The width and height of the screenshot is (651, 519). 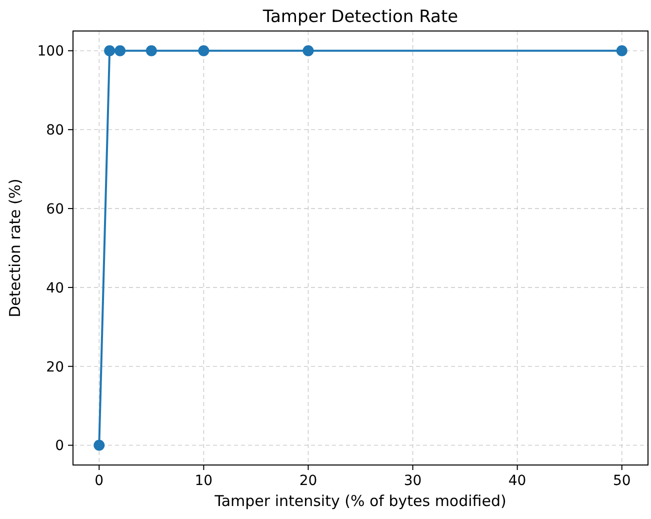 I want to click on chart-title: Tamper Detection Rate, so click(x=360, y=17).